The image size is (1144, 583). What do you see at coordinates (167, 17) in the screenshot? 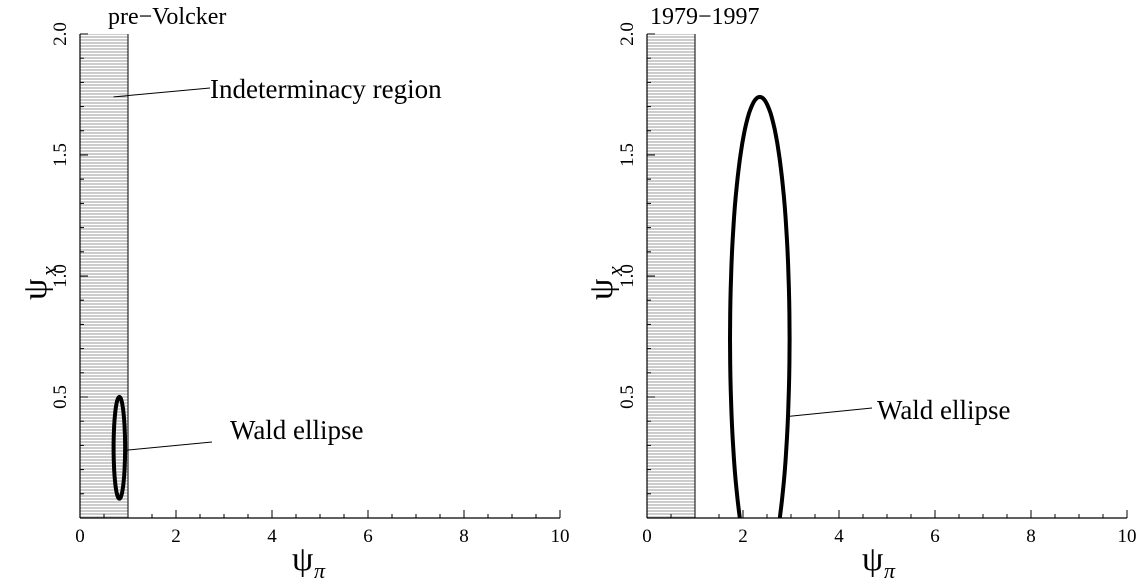
I see `chart-title: pre−Volcker` at bounding box center [167, 17].